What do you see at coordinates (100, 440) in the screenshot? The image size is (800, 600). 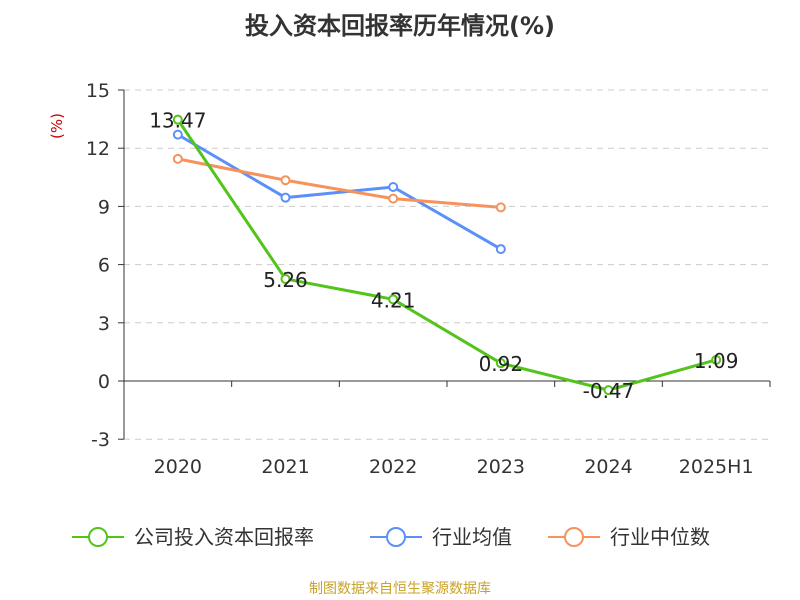 I see `y-tick-label: -3` at bounding box center [100, 440].